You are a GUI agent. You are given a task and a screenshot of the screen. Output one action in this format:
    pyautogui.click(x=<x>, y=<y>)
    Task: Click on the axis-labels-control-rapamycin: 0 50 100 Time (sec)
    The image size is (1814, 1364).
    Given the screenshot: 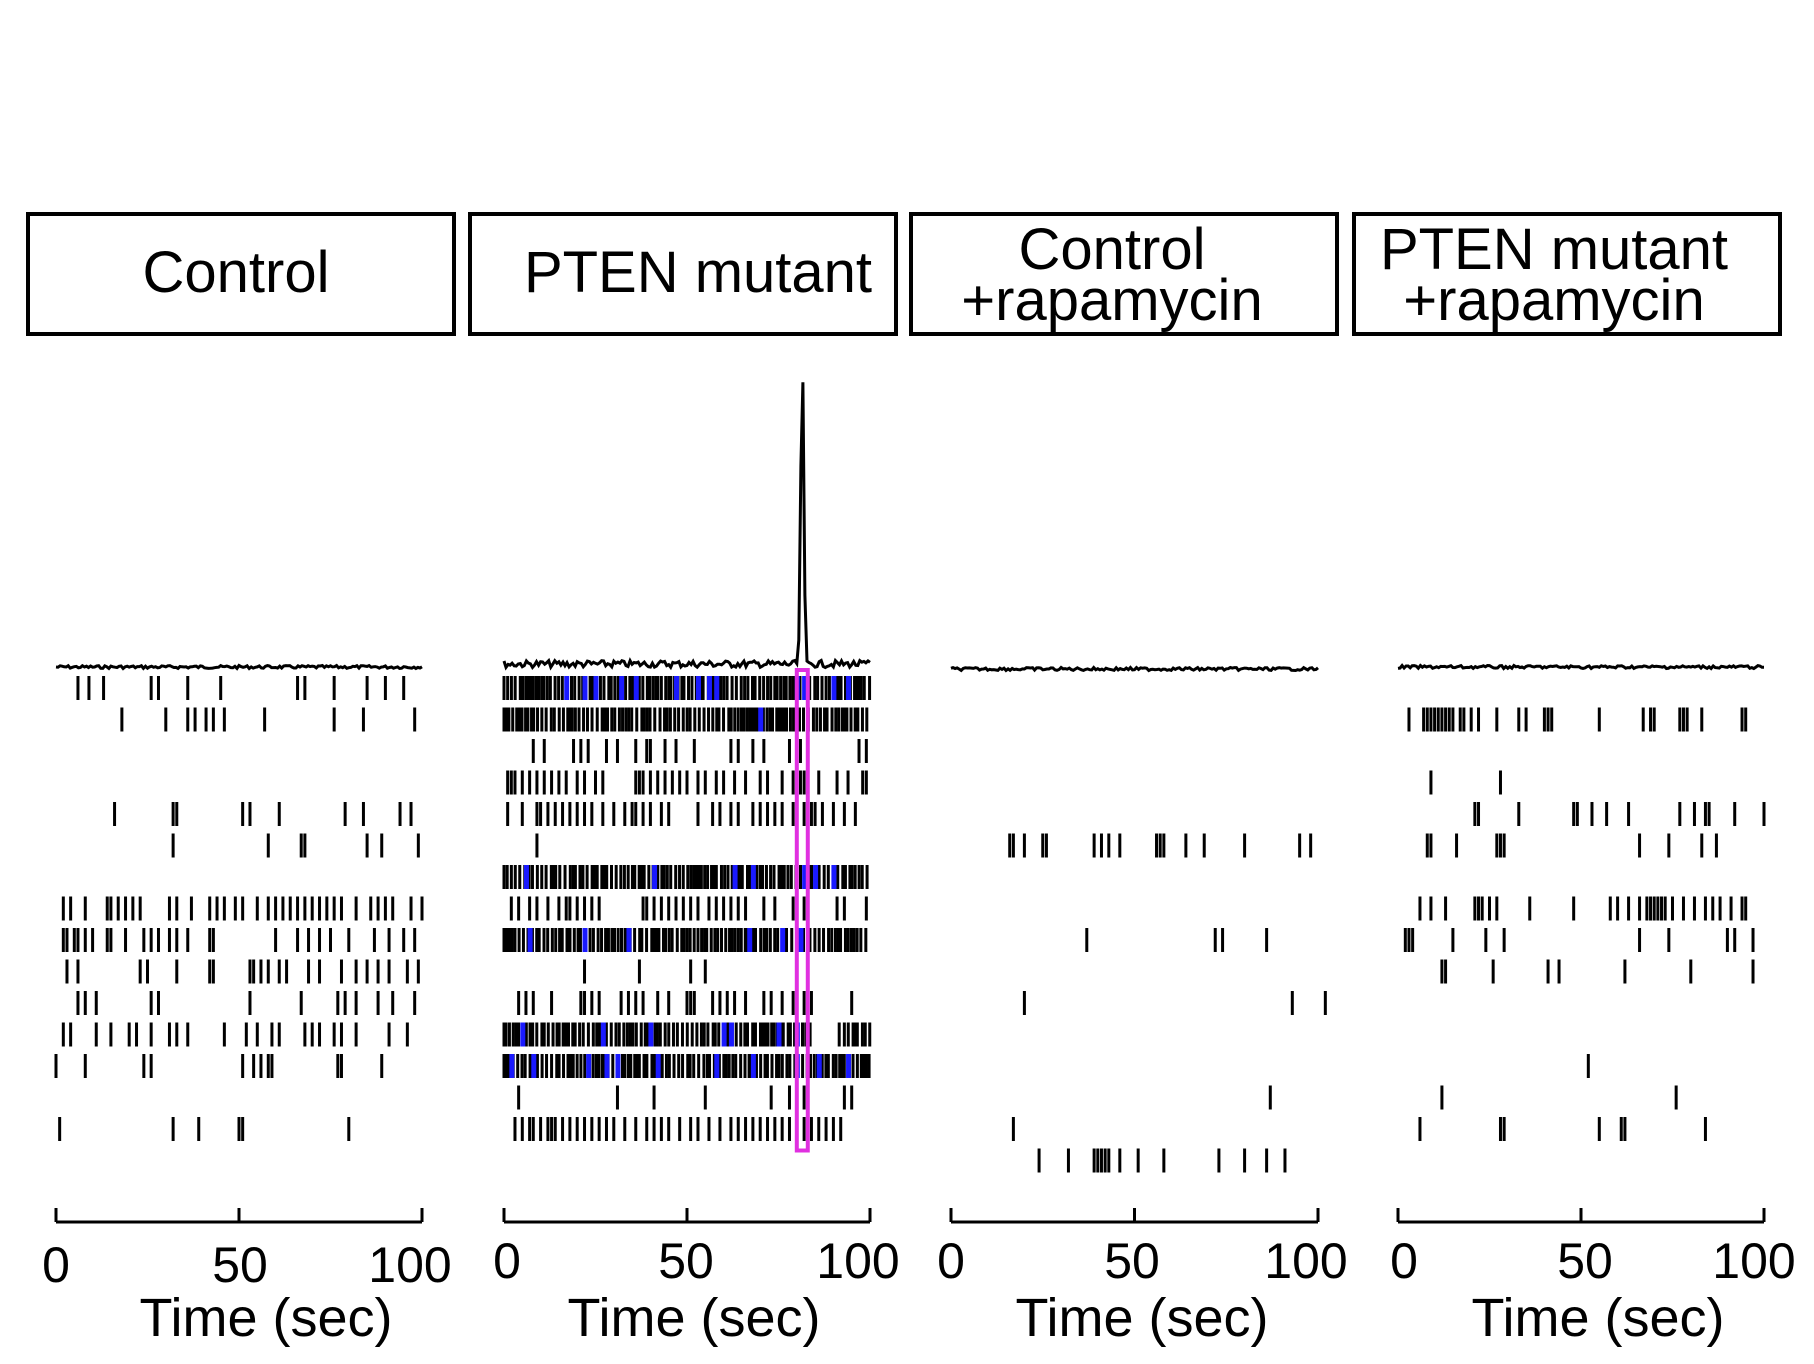 What is the action you would take?
    pyautogui.click(x=1142, y=1290)
    